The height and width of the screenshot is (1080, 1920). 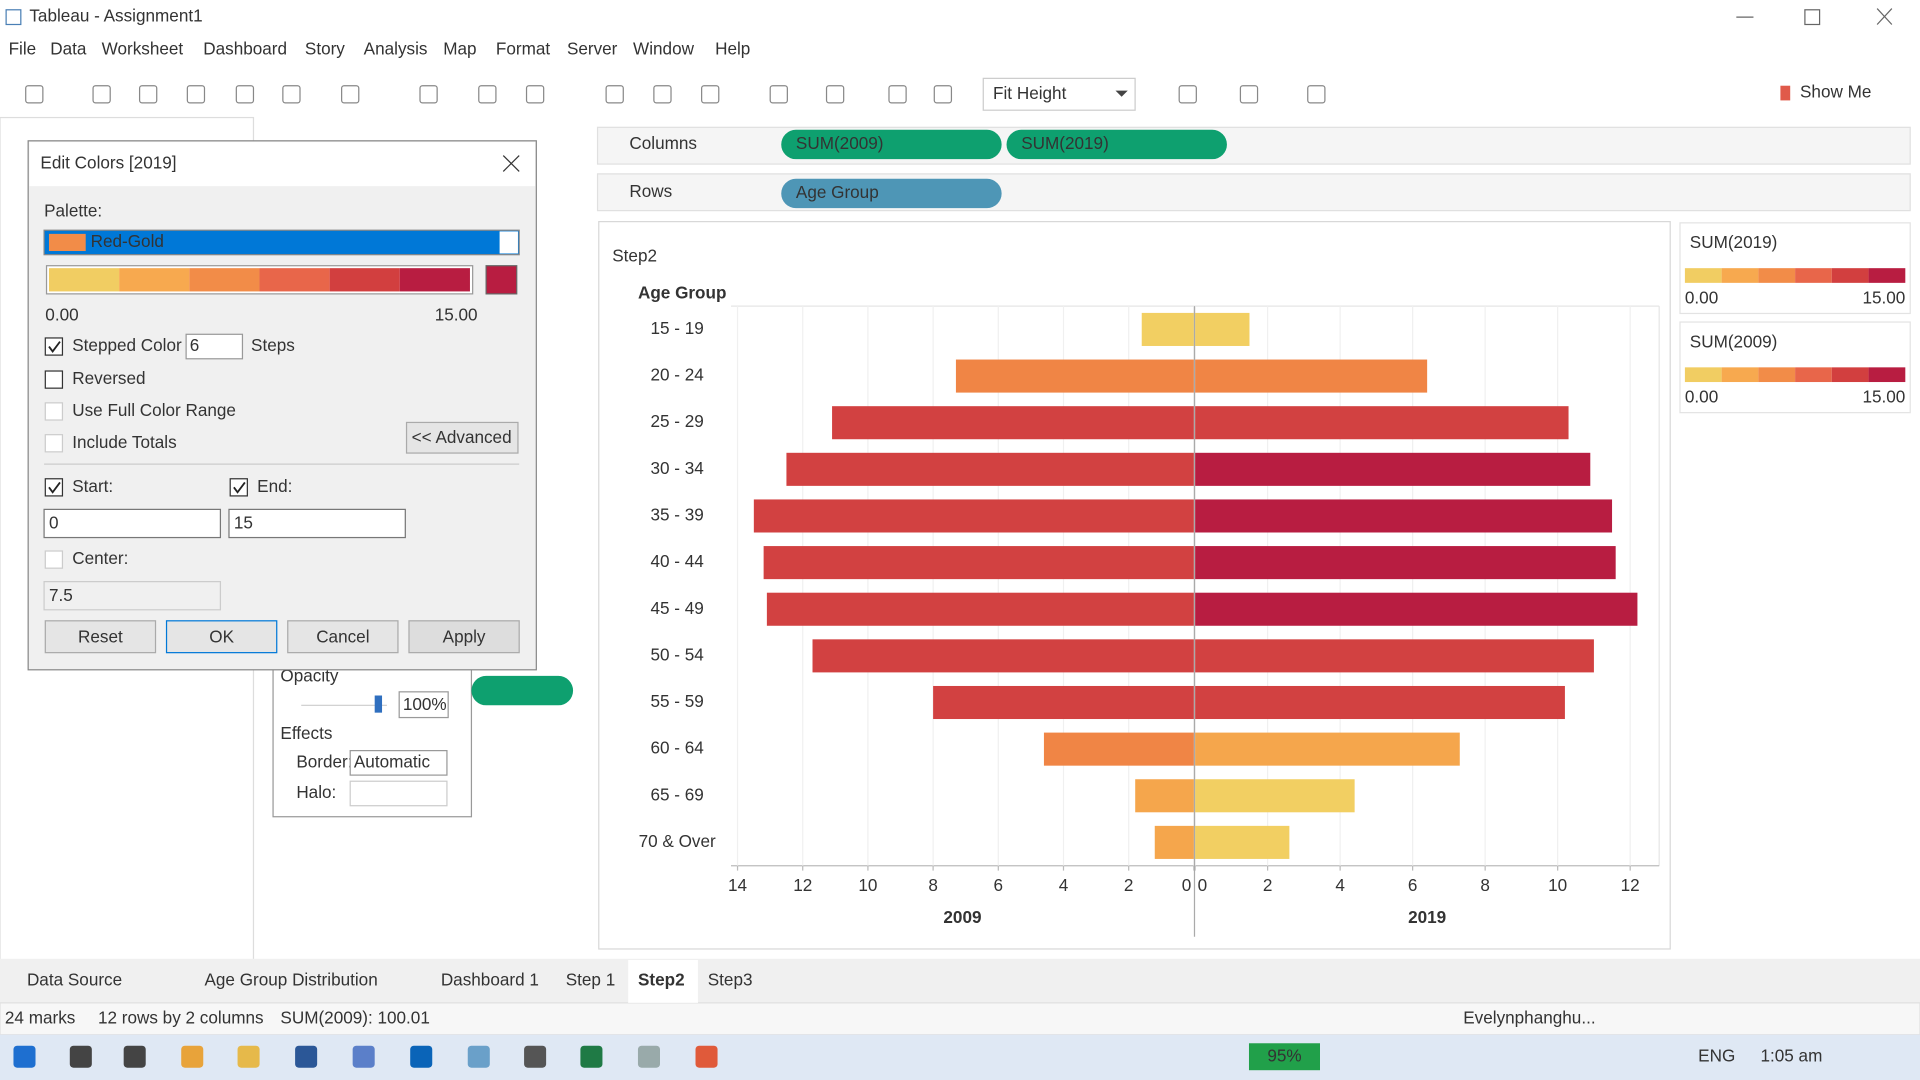 I want to click on menu-item: Dashboard, so click(x=245, y=49).